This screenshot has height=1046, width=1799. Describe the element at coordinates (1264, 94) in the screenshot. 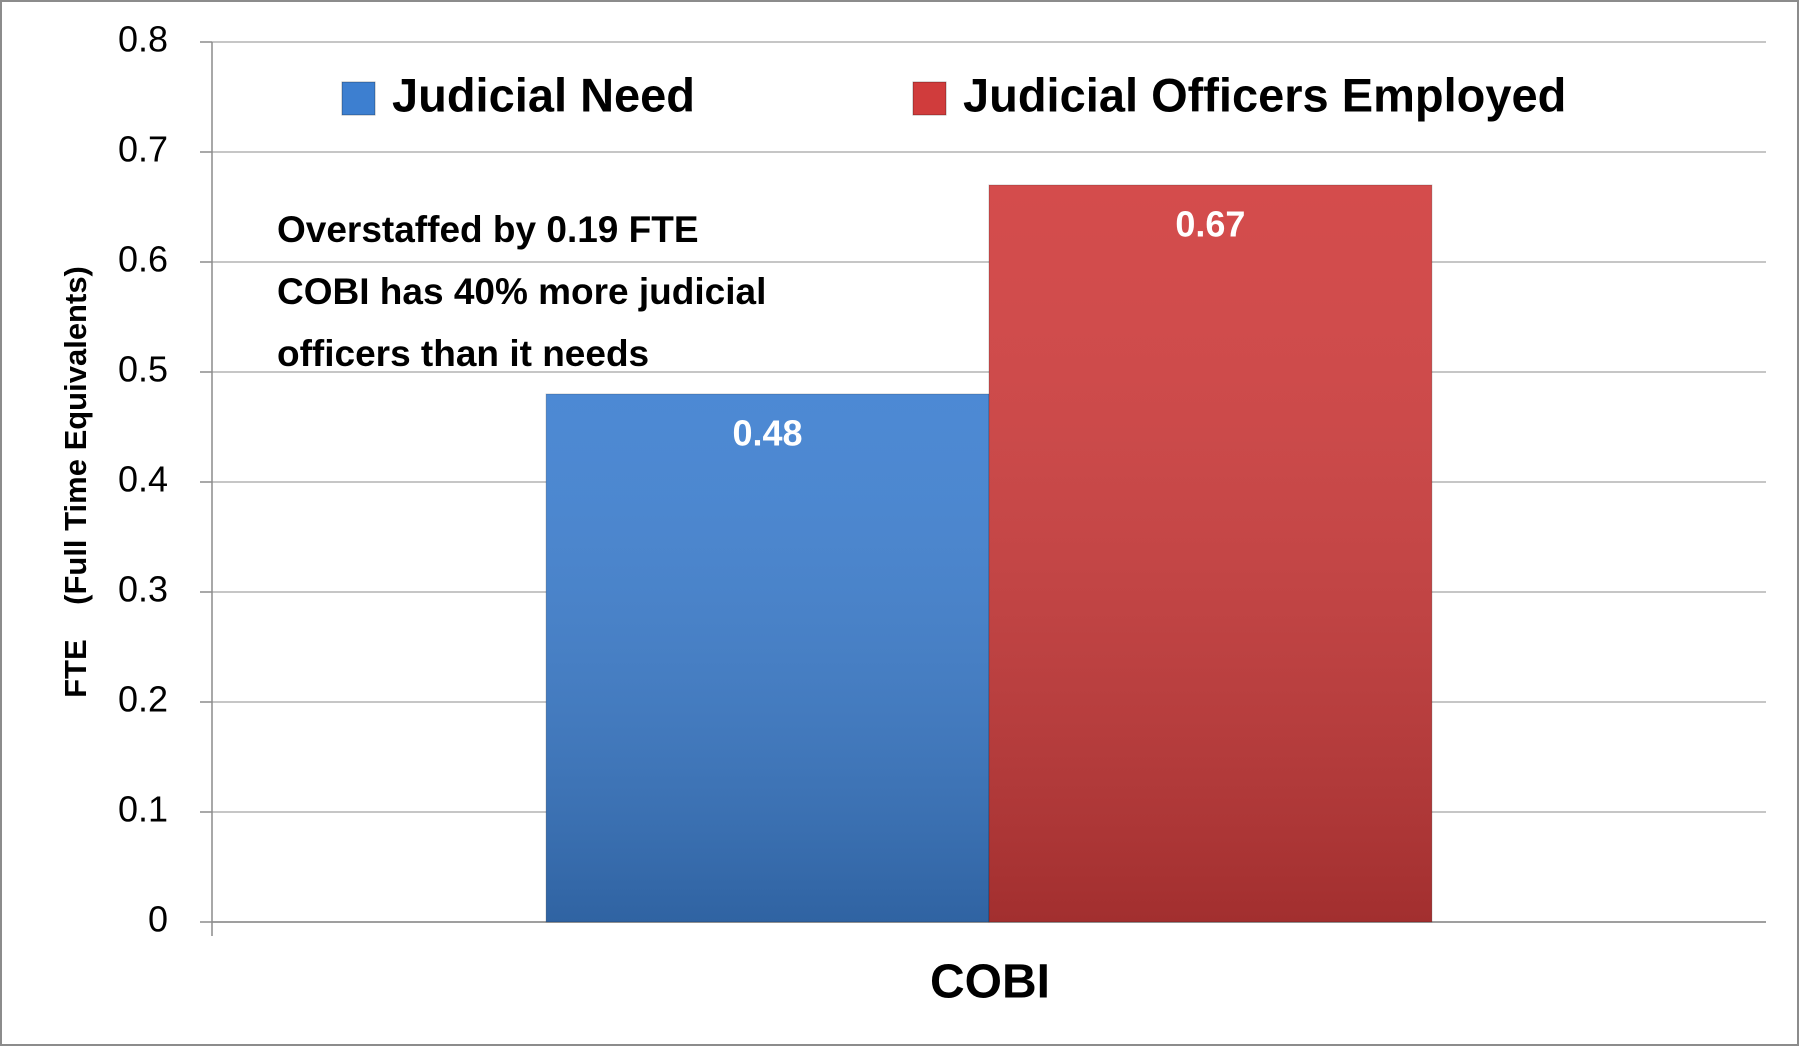

I see `legend-label: Judicial Officers Employed` at that location.